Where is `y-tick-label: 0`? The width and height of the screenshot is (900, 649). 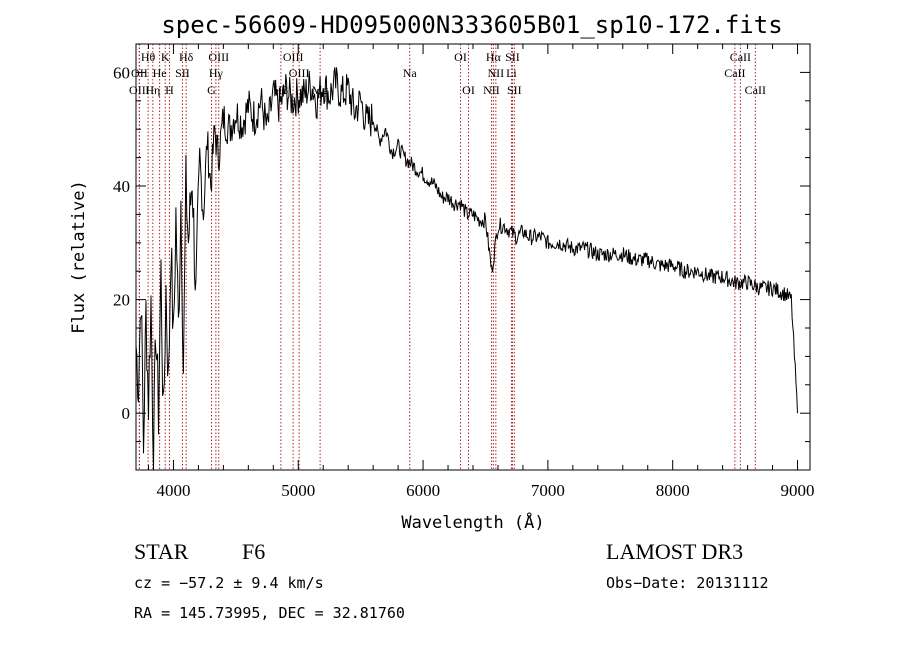 y-tick-label: 0 is located at coordinates (126, 413).